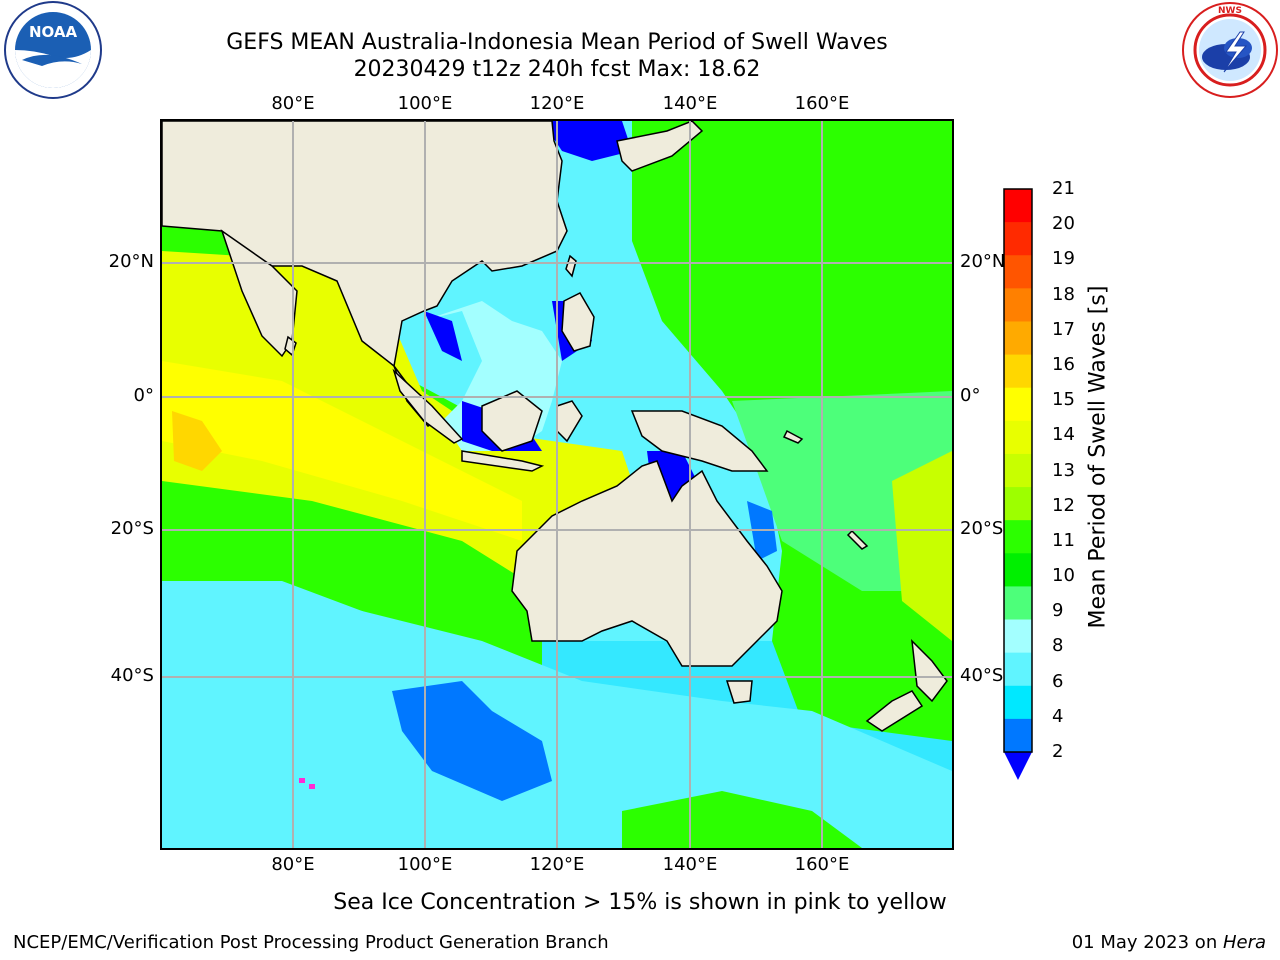  I want to click on japan, so click(660, 146).